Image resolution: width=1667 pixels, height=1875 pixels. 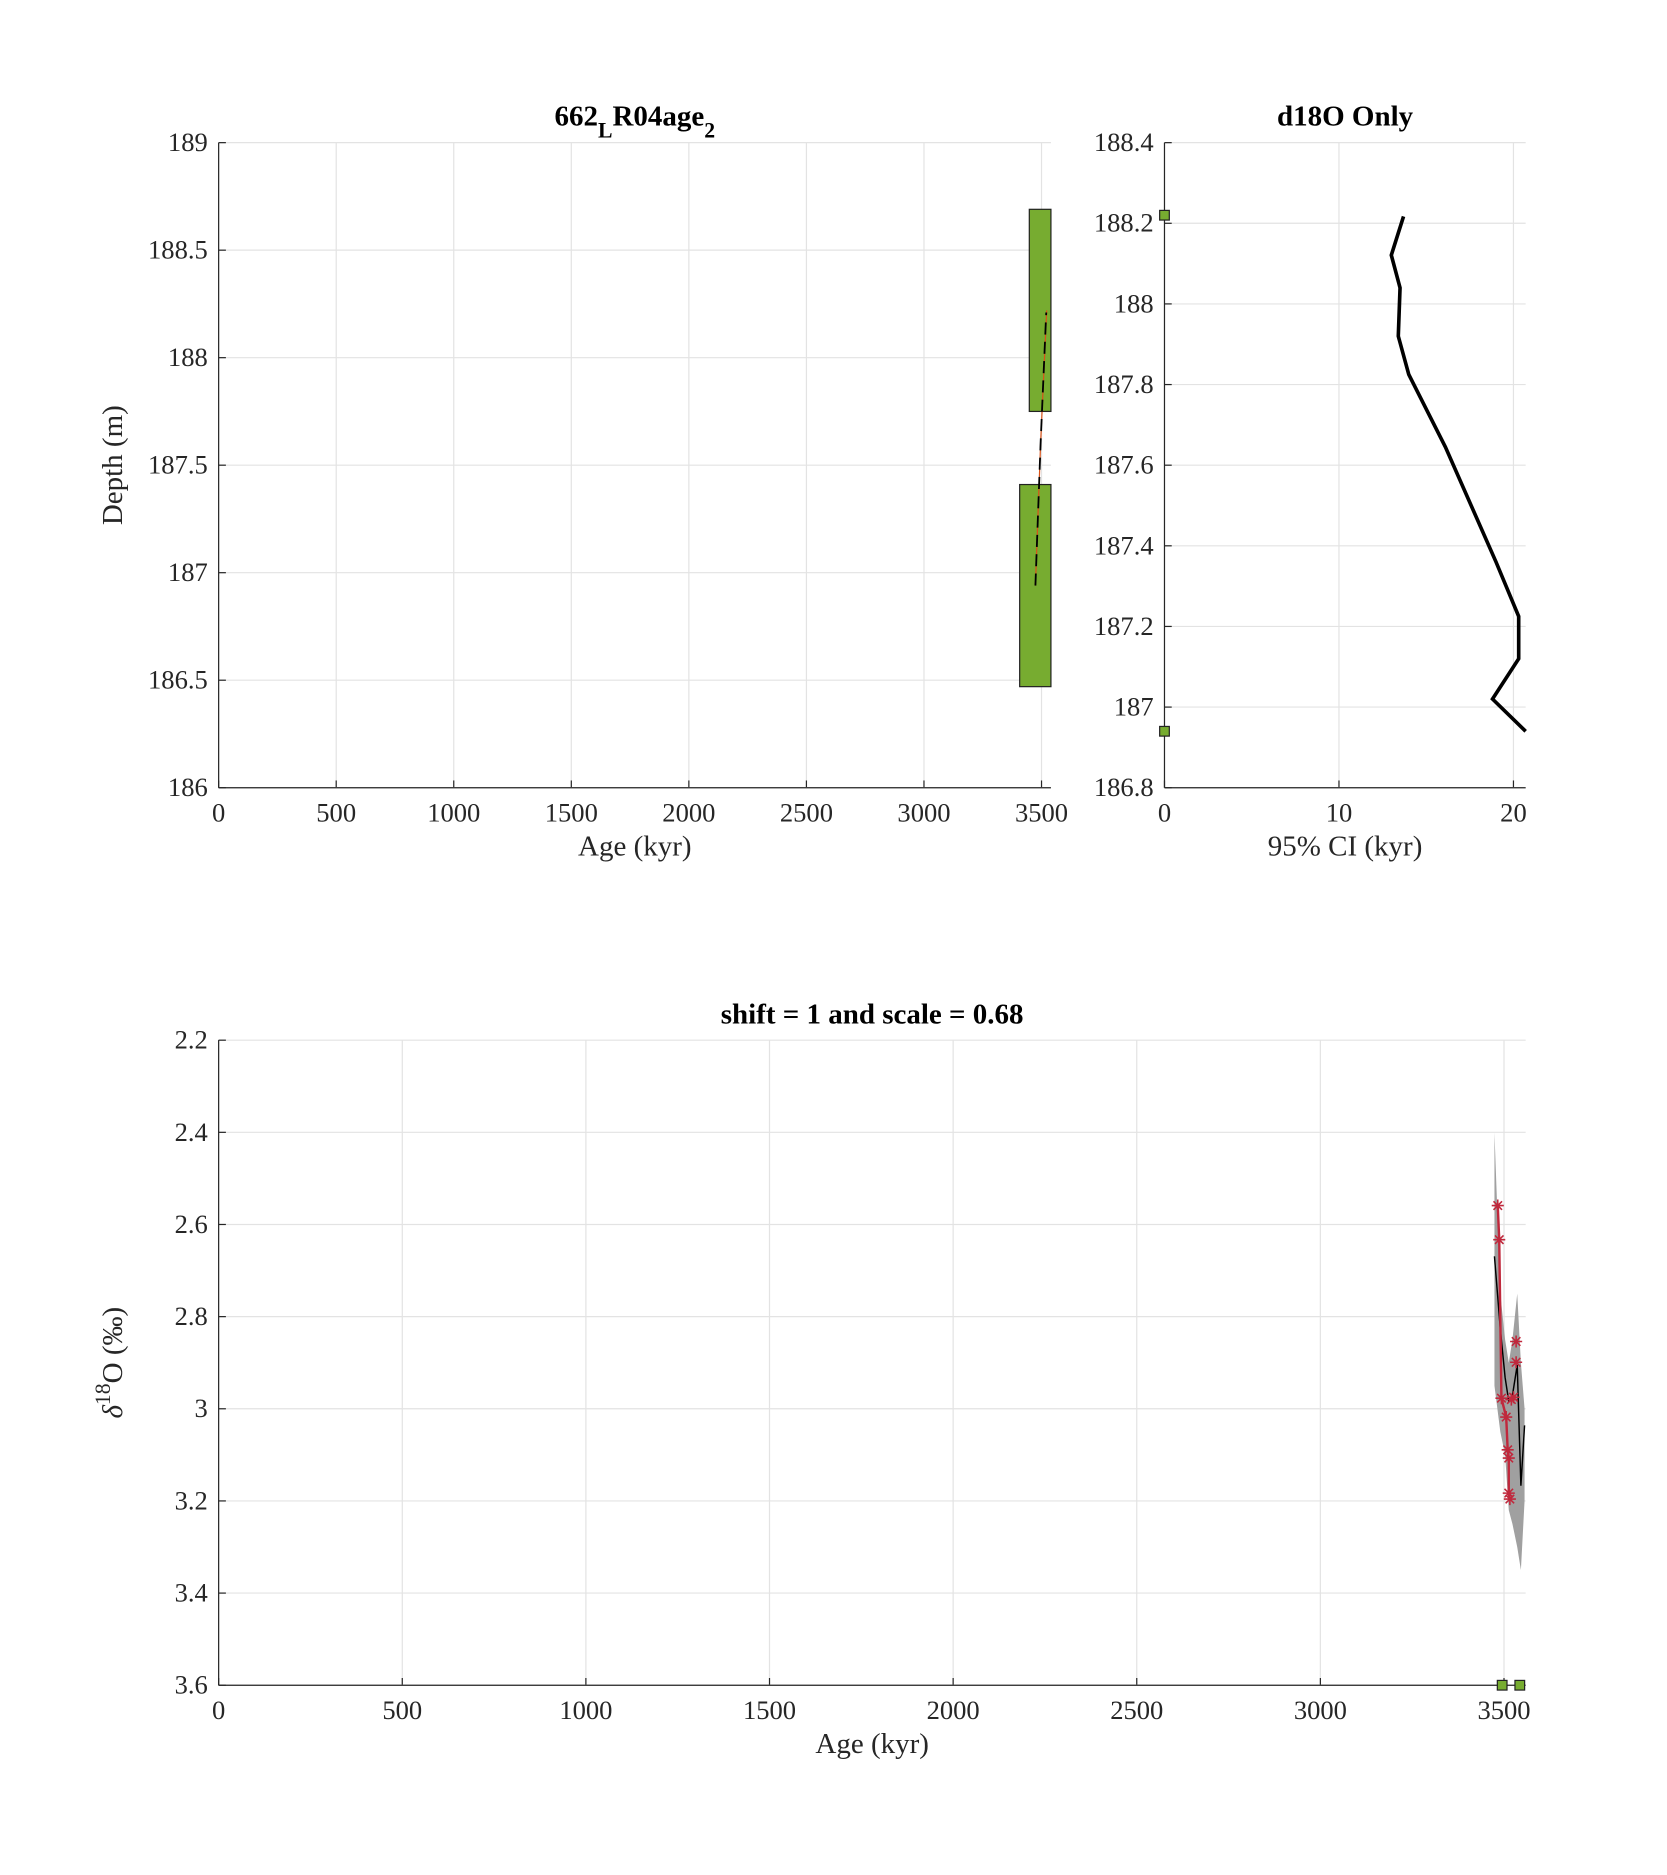 I want to click on y-tick-label: 188.4, so click(x=1124, y=142).